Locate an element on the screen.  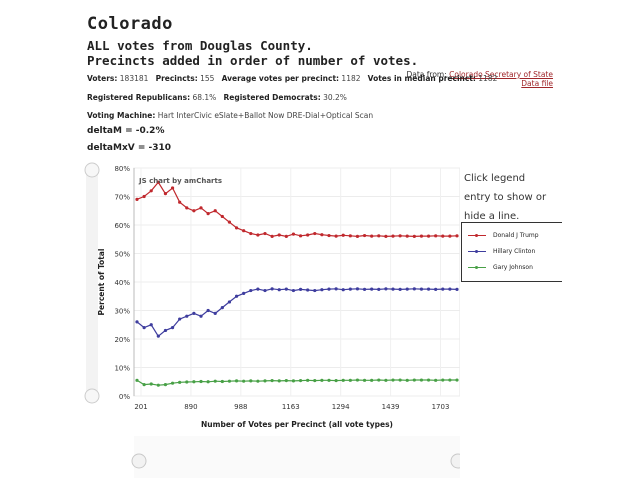
registered-democrats-label: Registered Democrats: is located at coordinates (272, 97).